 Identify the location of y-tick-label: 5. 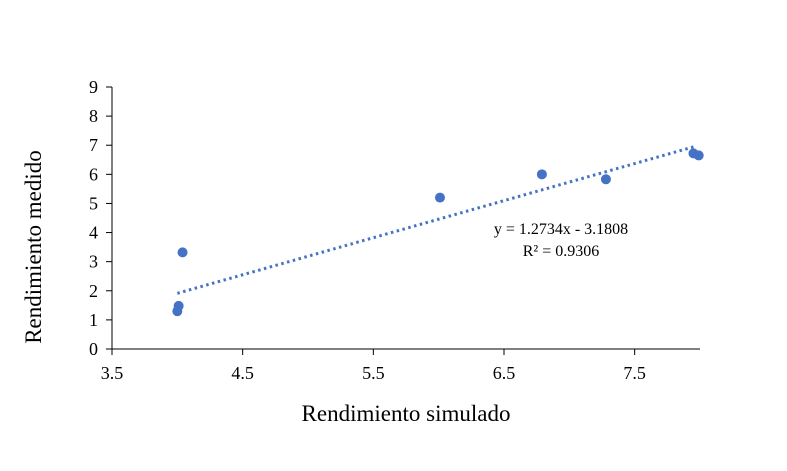
(93, 203).